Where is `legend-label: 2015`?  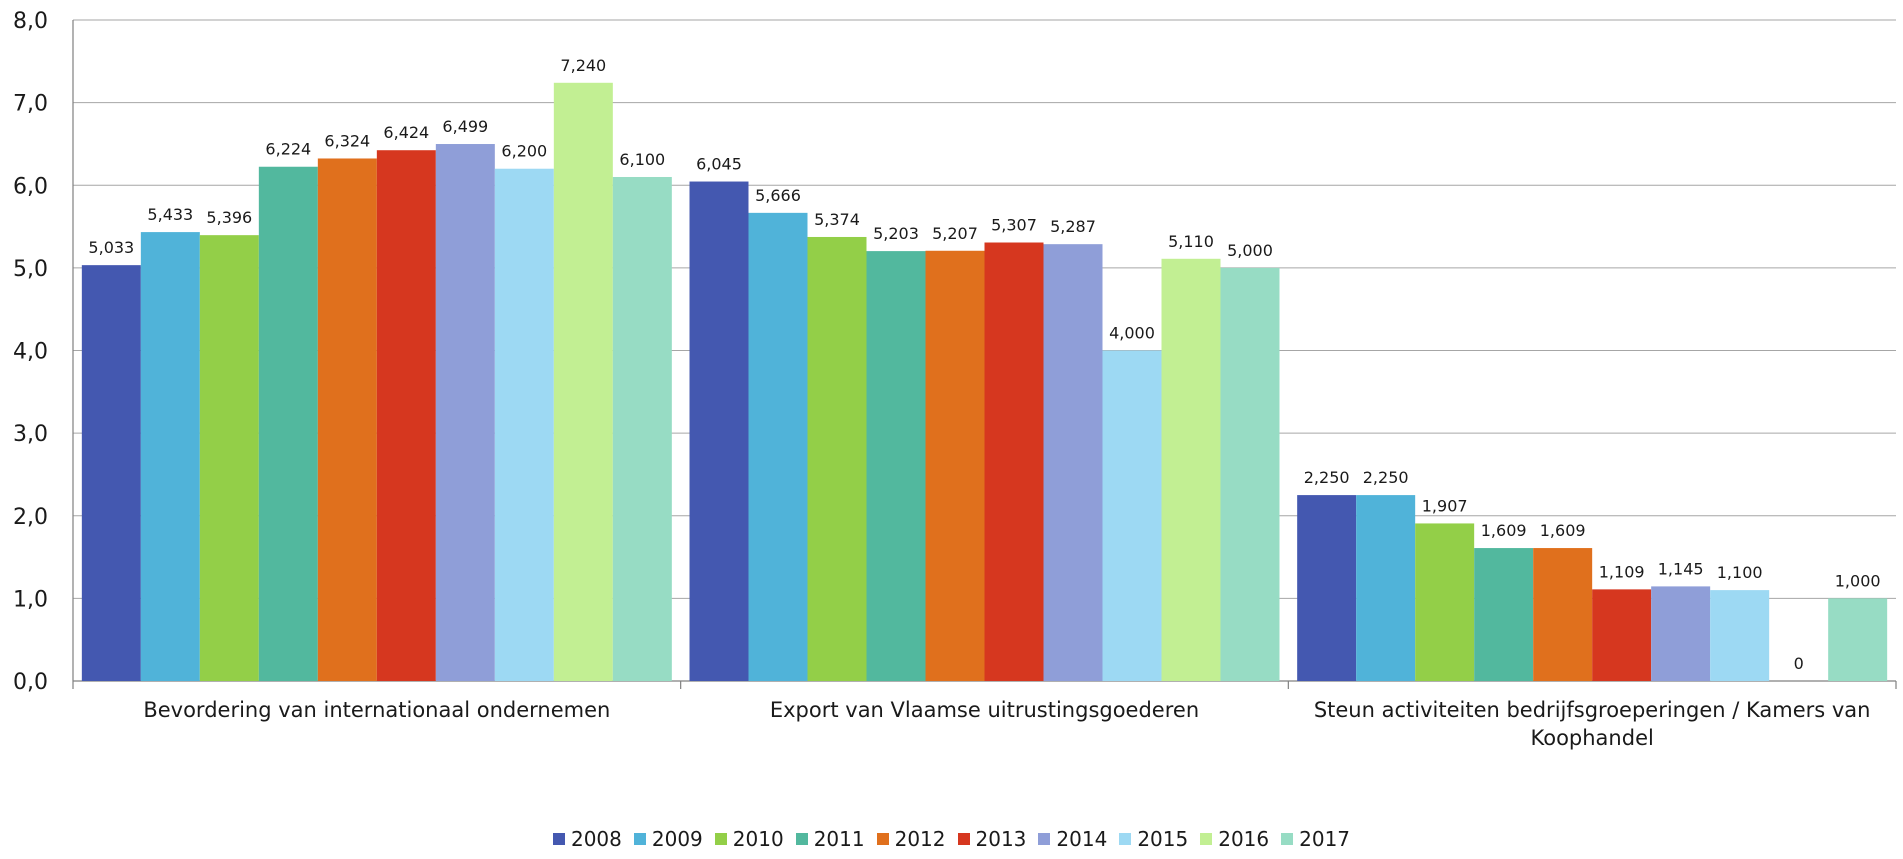 legend-label: 2015 is located at coordinates (1163, 839).